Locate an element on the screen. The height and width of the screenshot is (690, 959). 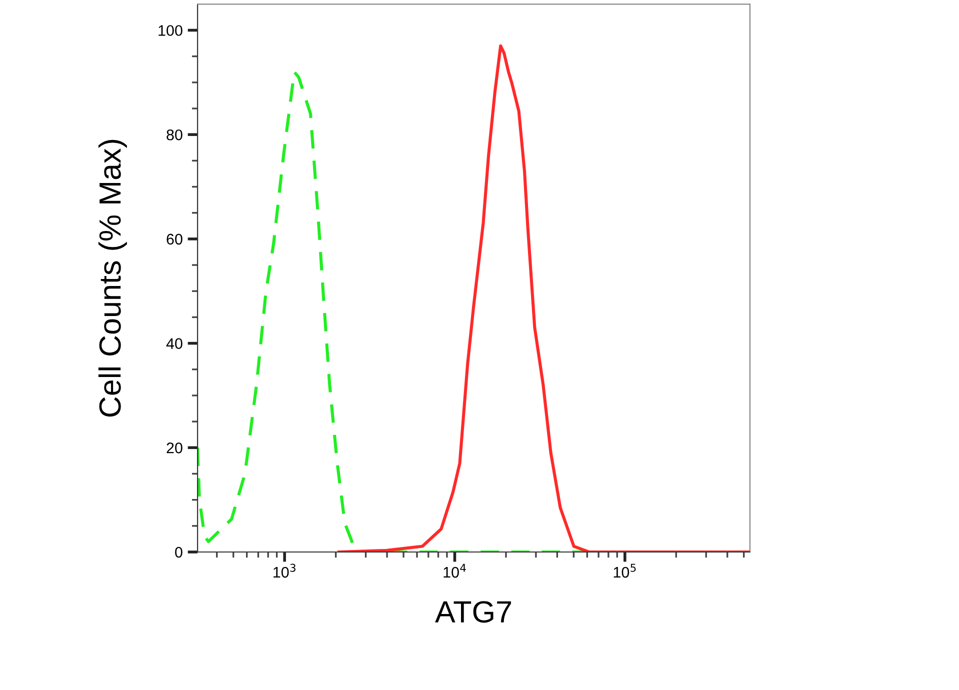
y-axis-title: Cell Counts (% Max) is located at coordinates (112, 278).